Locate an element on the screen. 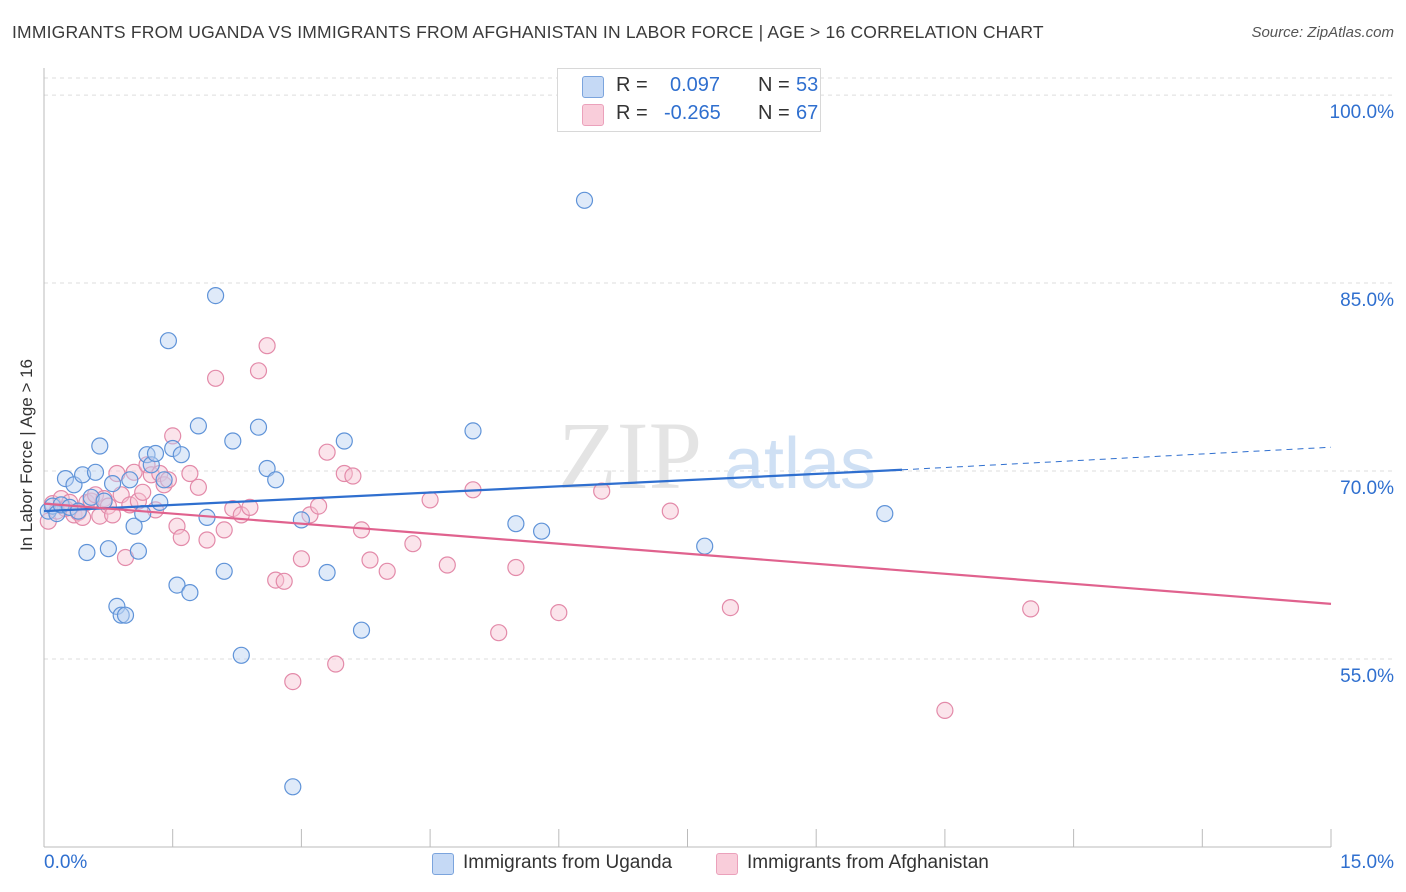 The image size is (1406, 892). y-axis-label: In Labor Force | Age > 16 is located at coordinates (26, 455).